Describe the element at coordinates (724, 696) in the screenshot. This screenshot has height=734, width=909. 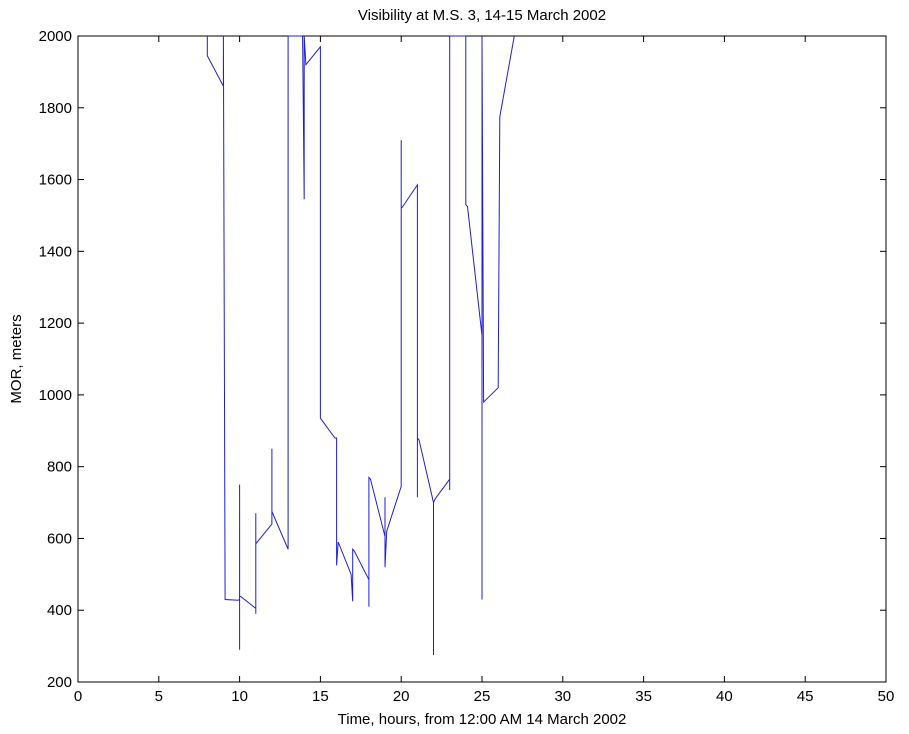
I see `x-tick-label: 40` at that location.